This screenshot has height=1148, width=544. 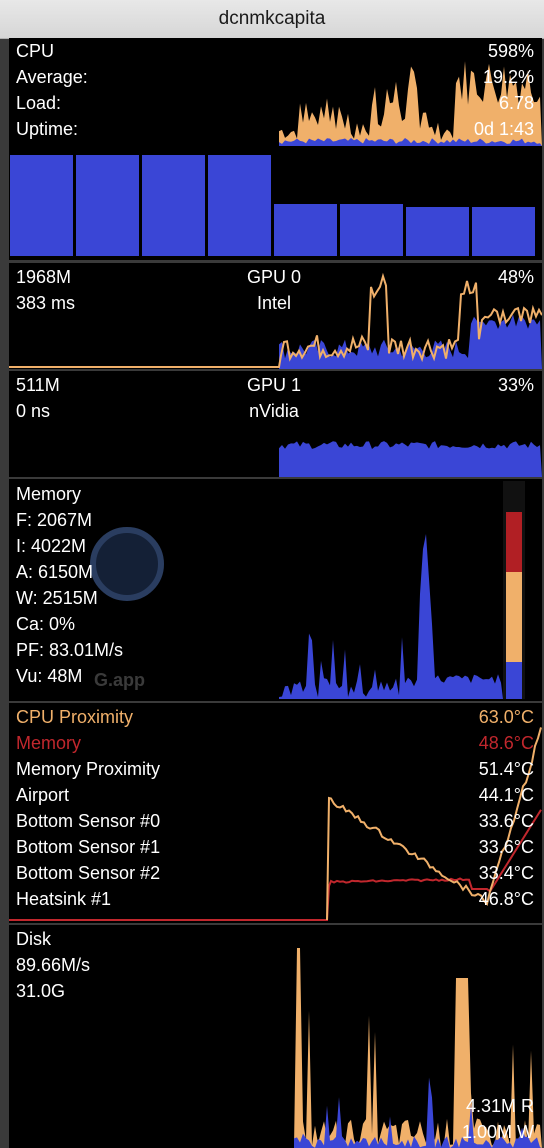 I want to click on gpu1-percent: 33%, so click(x=515, y=385).